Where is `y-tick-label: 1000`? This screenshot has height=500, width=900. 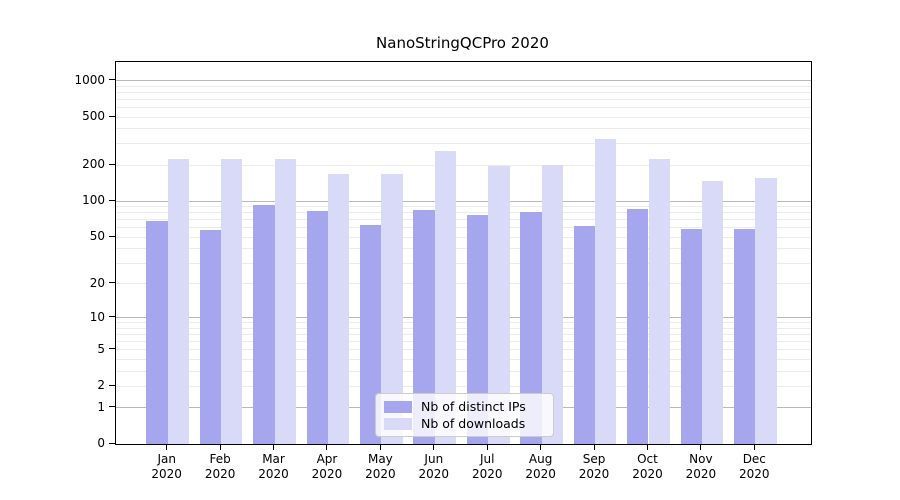 y-tick-label: 1000 is located at coordinates (89, 79).